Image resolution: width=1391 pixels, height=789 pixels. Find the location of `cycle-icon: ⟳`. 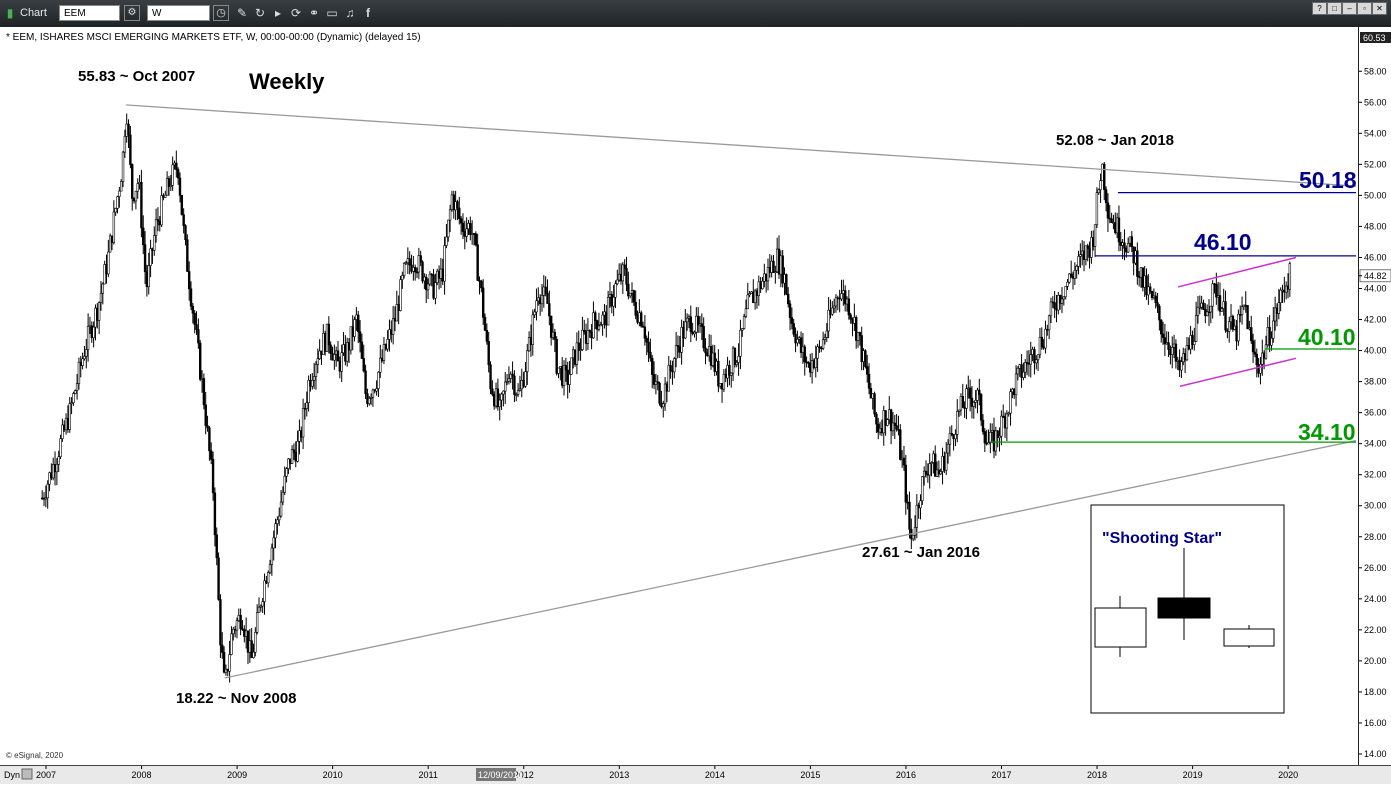

cycle-icon: ⟳ is located at coordinates (296, 13).